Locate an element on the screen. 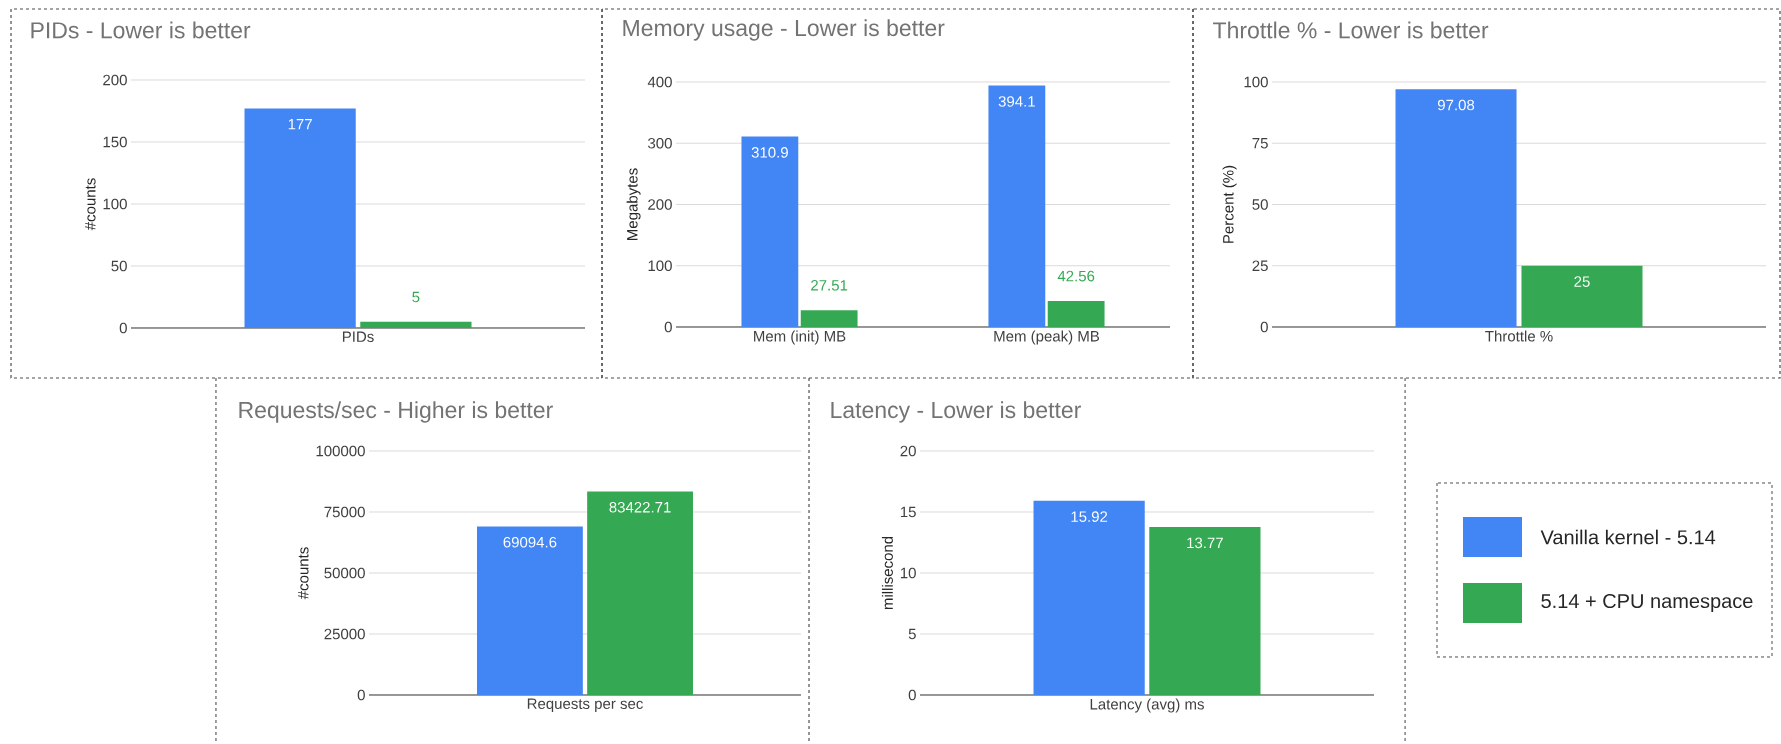 This screenshot has width=1781, height=744. y-tick-label: 300 is located at coordinates (660, 143).